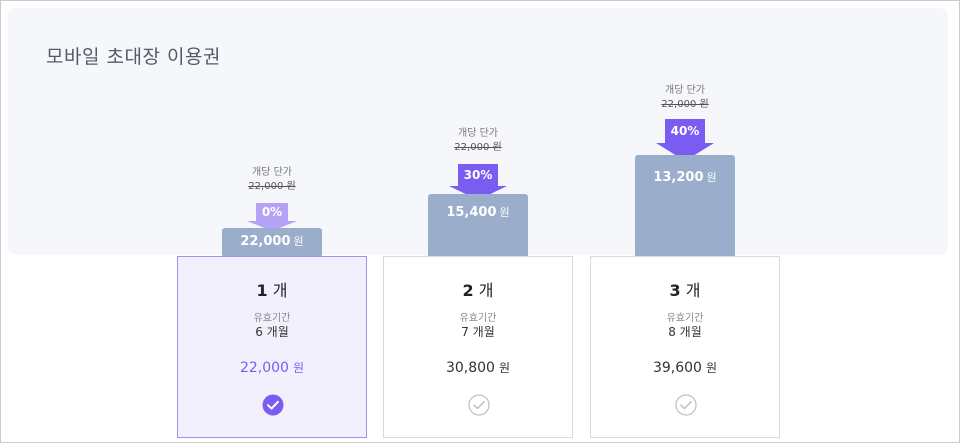 The image size is (960, 443). What do you see at coordinates (265, 241) in the screenshot?
I see `unit-price-value: 22,000` at bounding box center [265, 241].